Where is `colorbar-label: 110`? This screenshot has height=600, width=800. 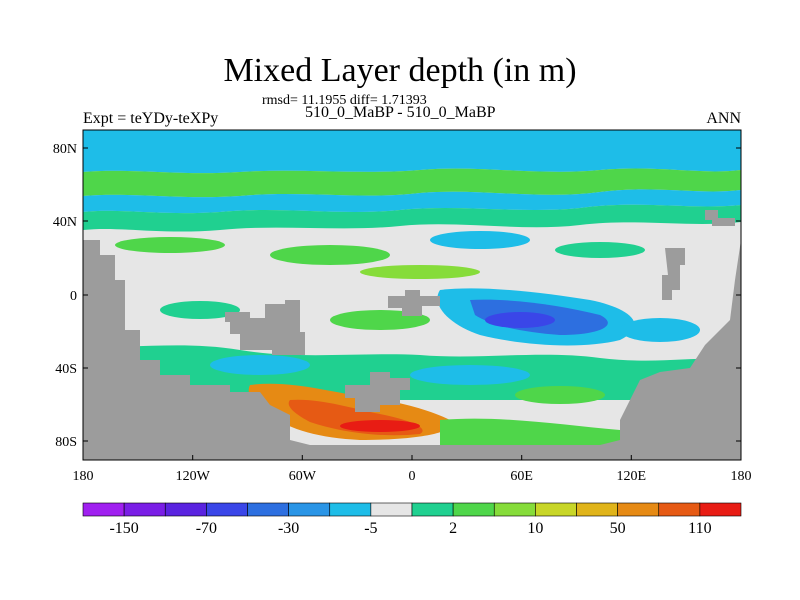
colorbar-label: 110 is located at coordinates (699, 528).